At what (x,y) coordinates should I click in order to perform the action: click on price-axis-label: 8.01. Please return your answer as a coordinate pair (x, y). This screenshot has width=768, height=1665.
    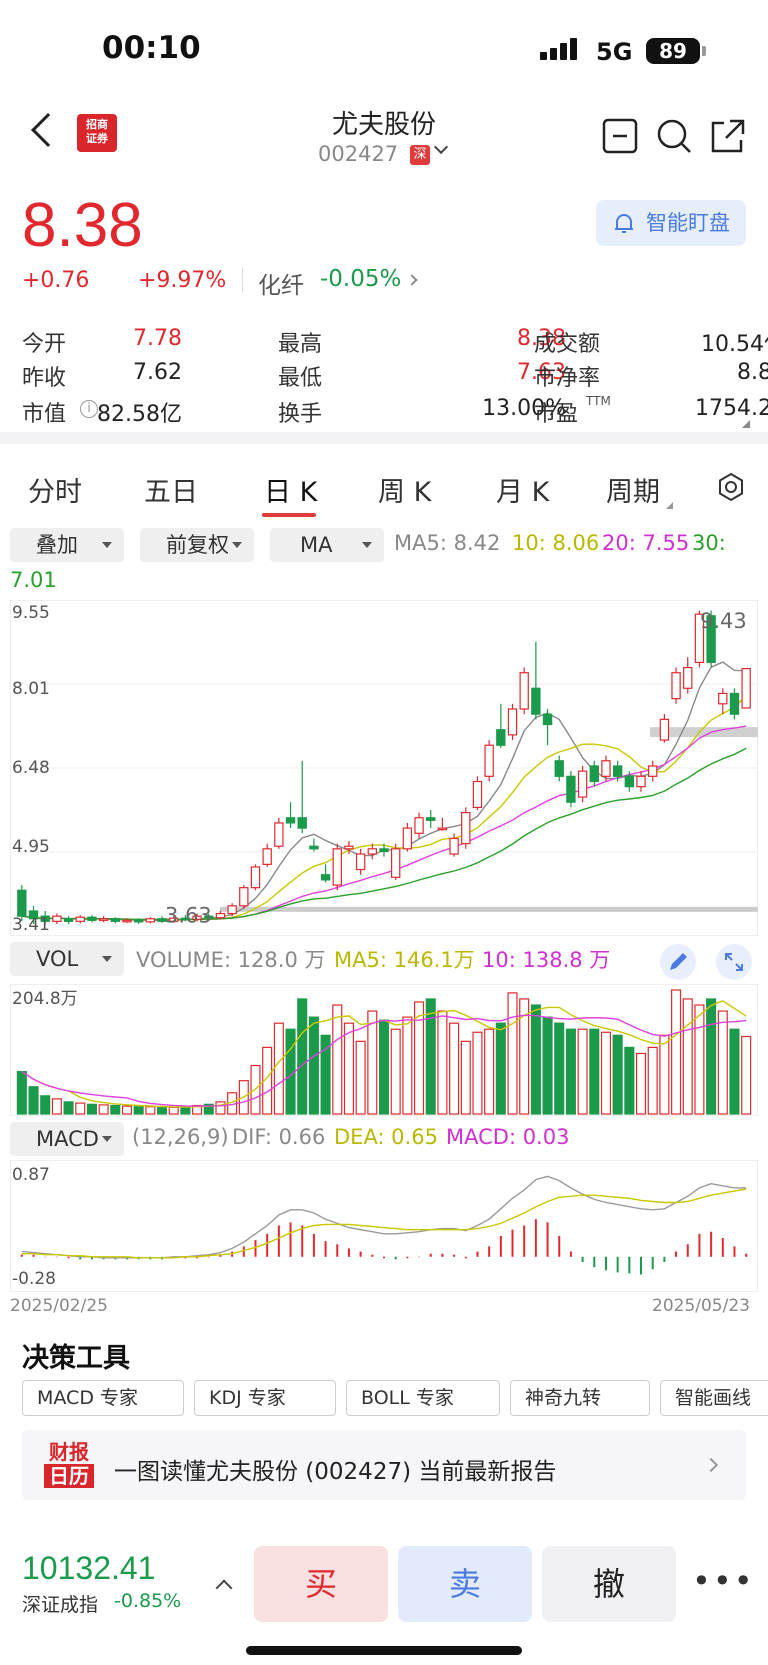
    Looking at the image, I should click on (31, 689).